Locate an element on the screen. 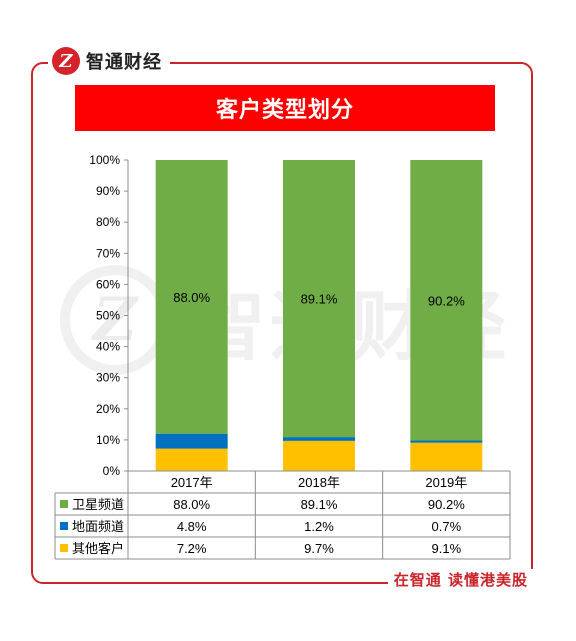  table-cell-value: 4.8% is located at coordinates (192, 526).